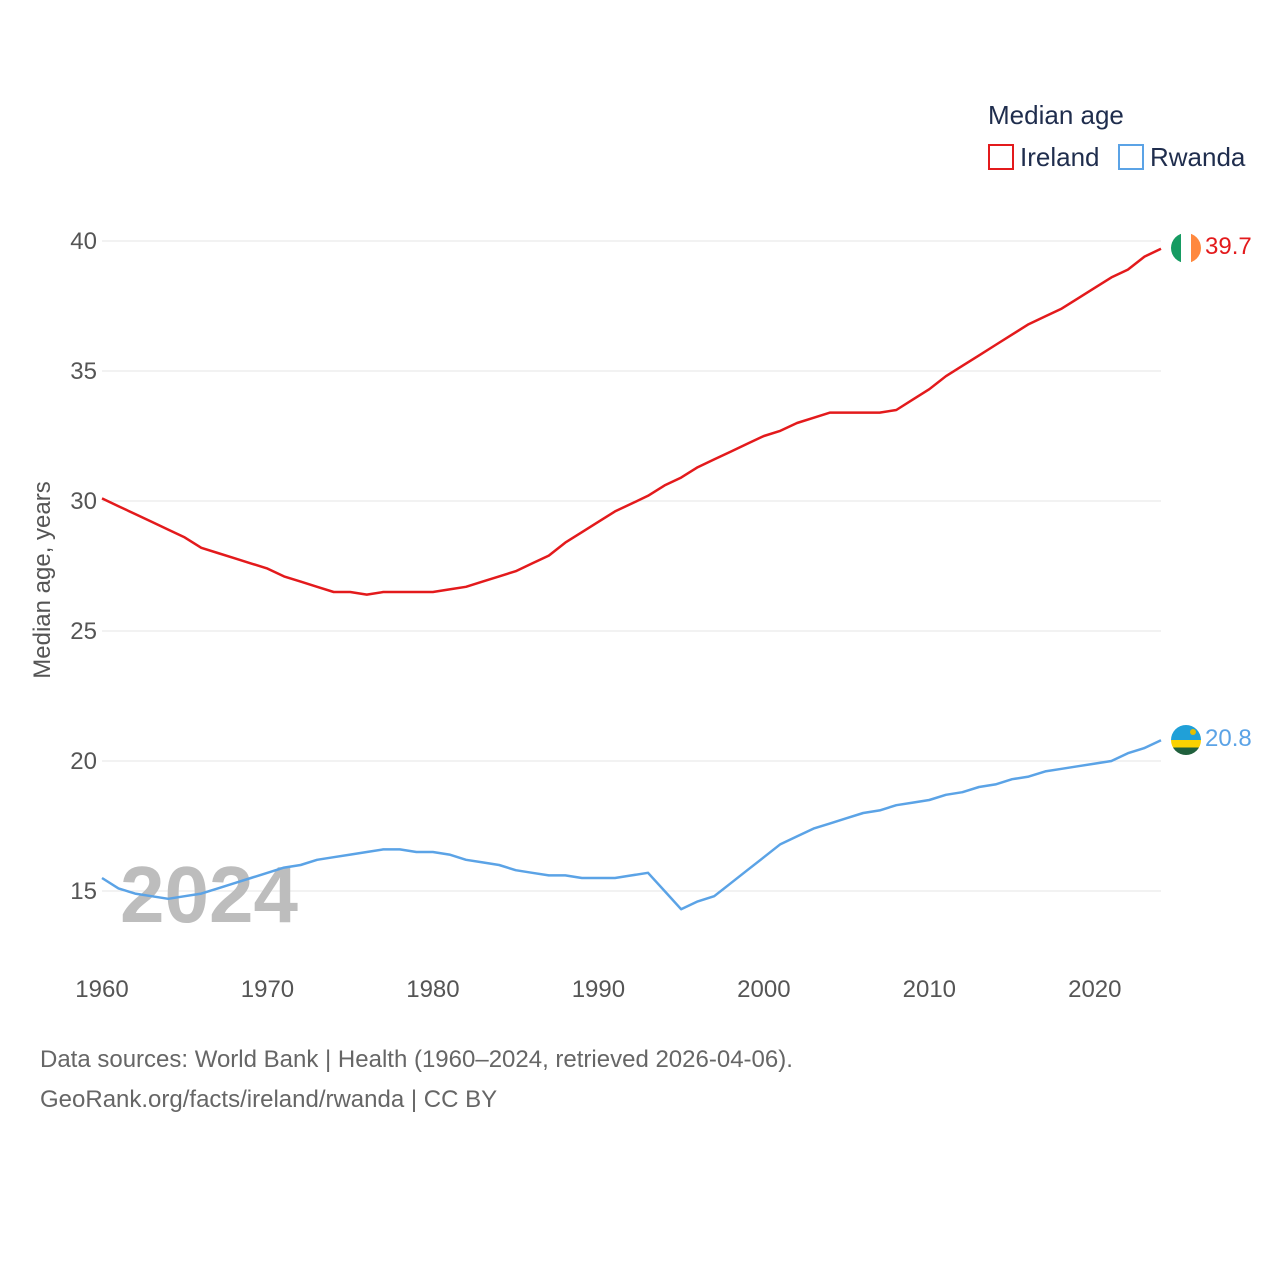 Image resolution: width=1280 pixels, height=1280 pixels. I want to click on legend-swatch-ireland, so click(1001, 157).